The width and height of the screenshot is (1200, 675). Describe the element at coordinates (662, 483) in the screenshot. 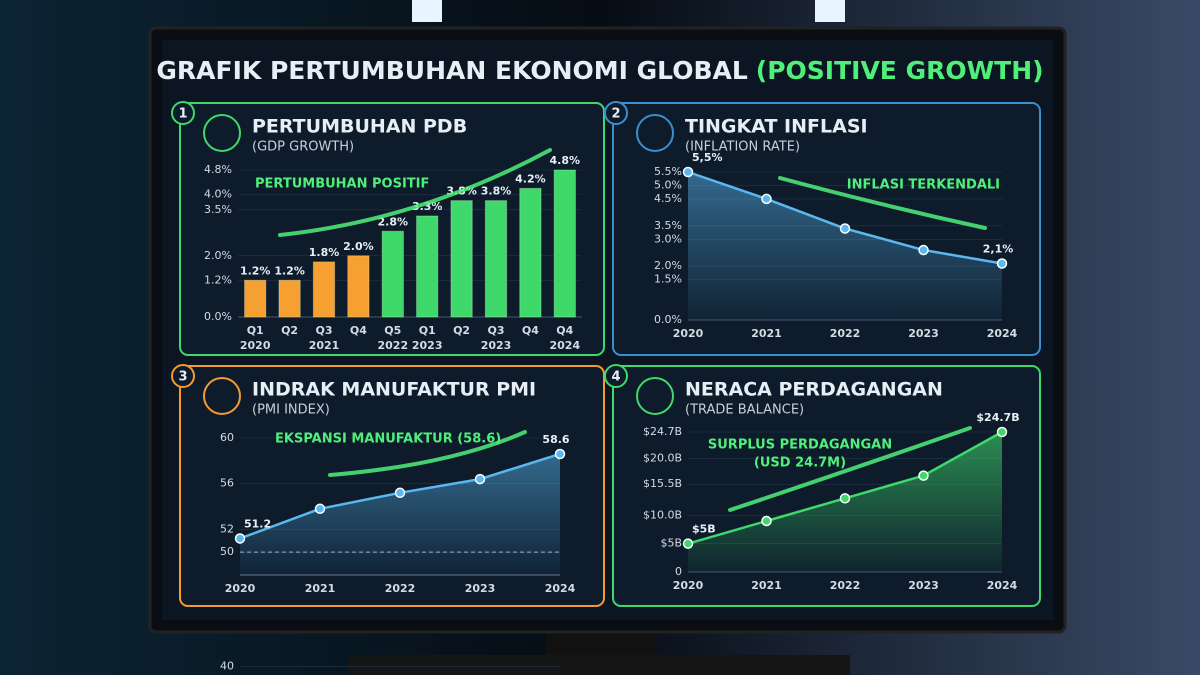

I see `y-tick-label: $15.5B` at that location.